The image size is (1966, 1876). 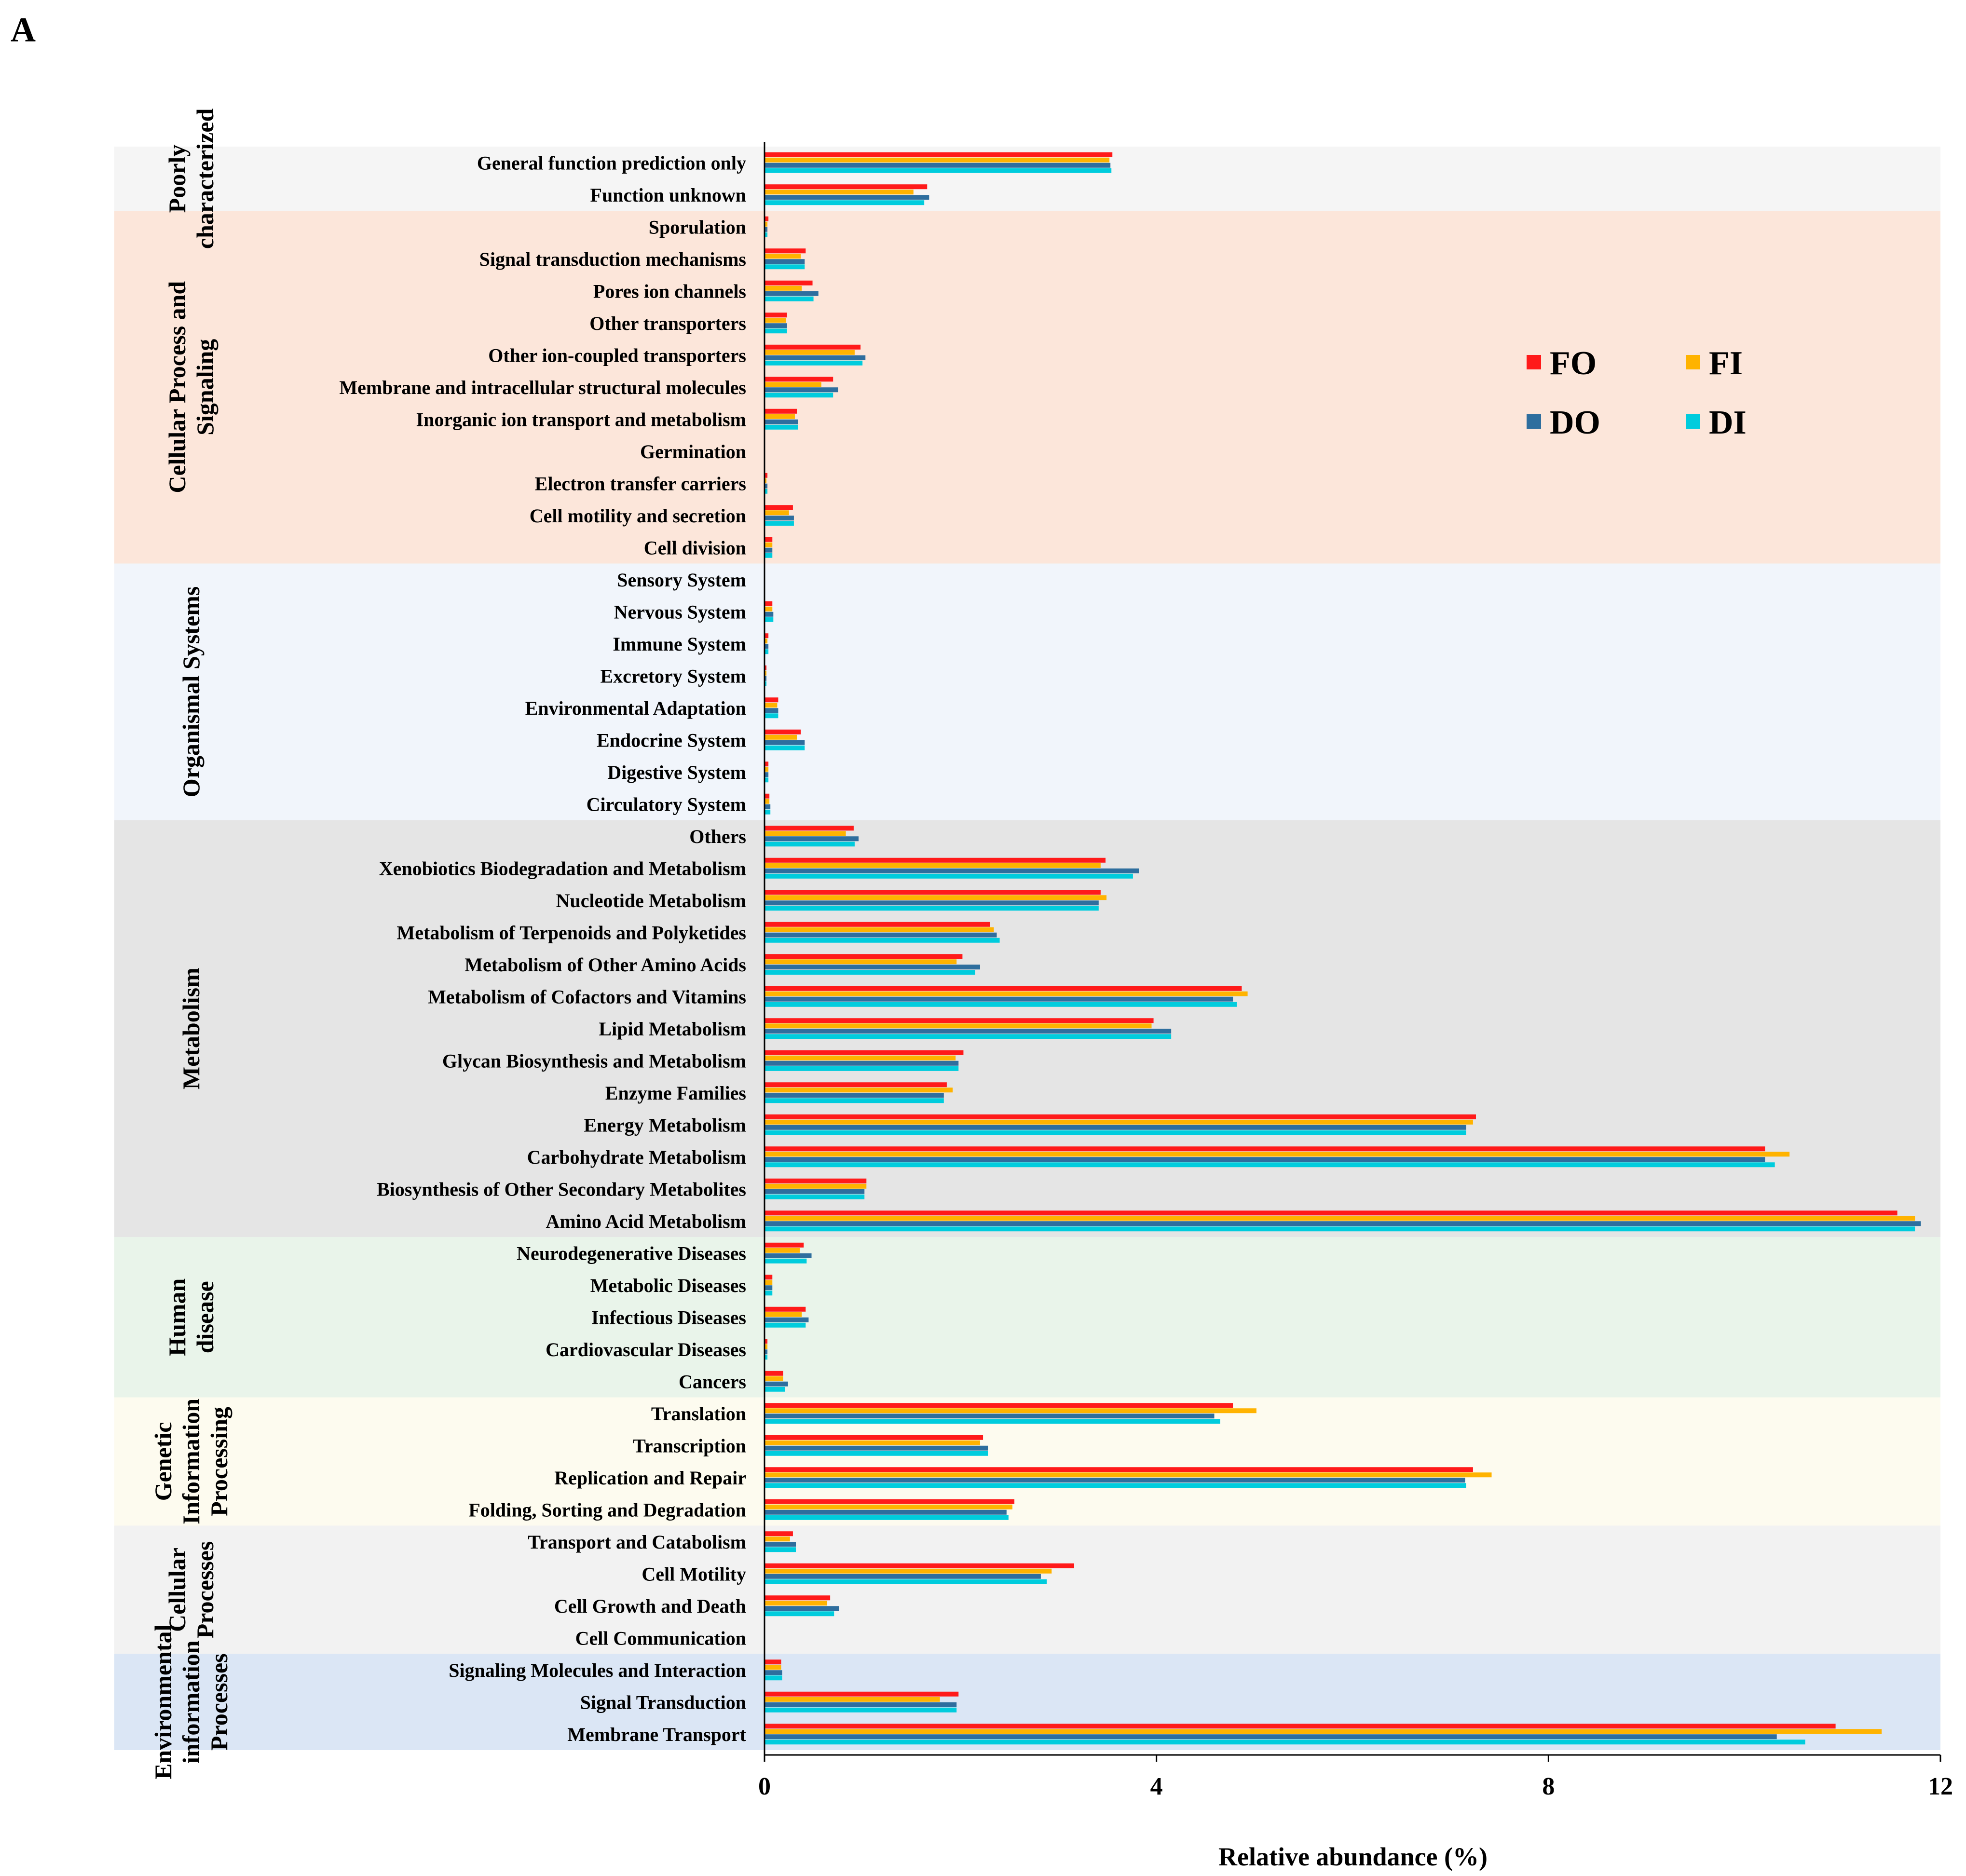 I want to click on bar-do-sporulation, so click(x=767, y=229).